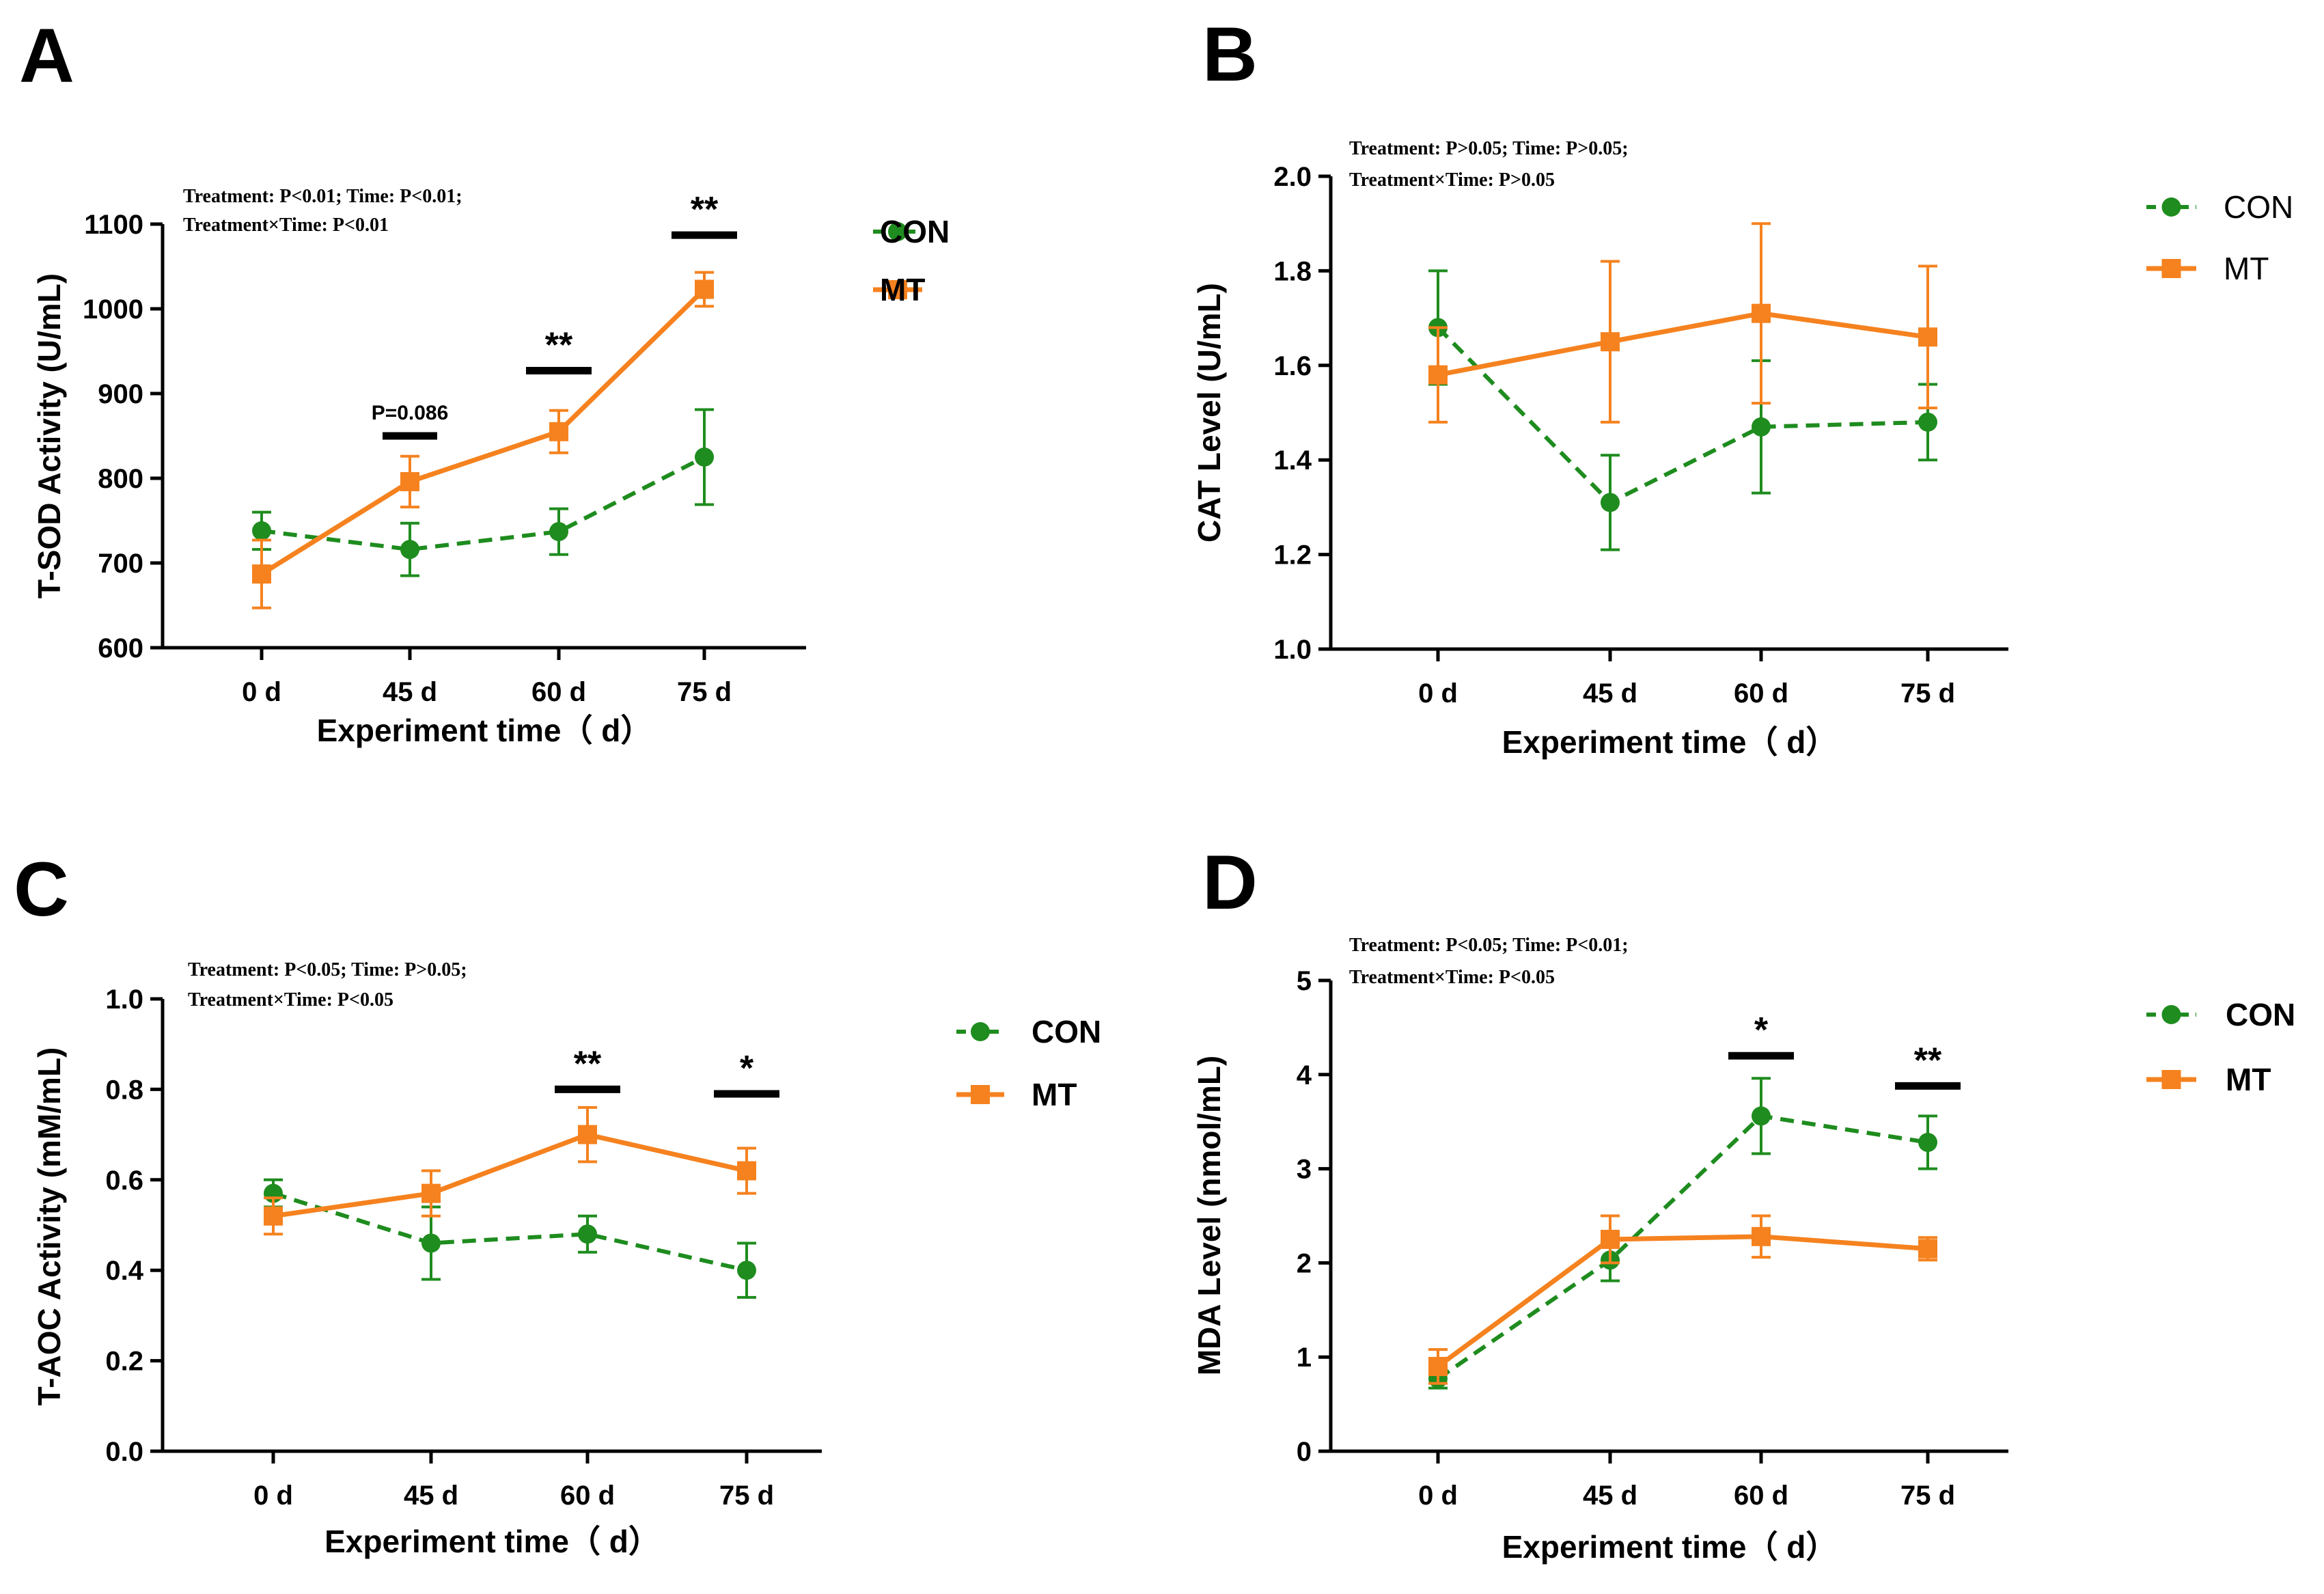  What do you see at coordinates (1304, 1263) in the screenshot?
I see `y-tick-label: 2` at bounding box center [1304, 1263].